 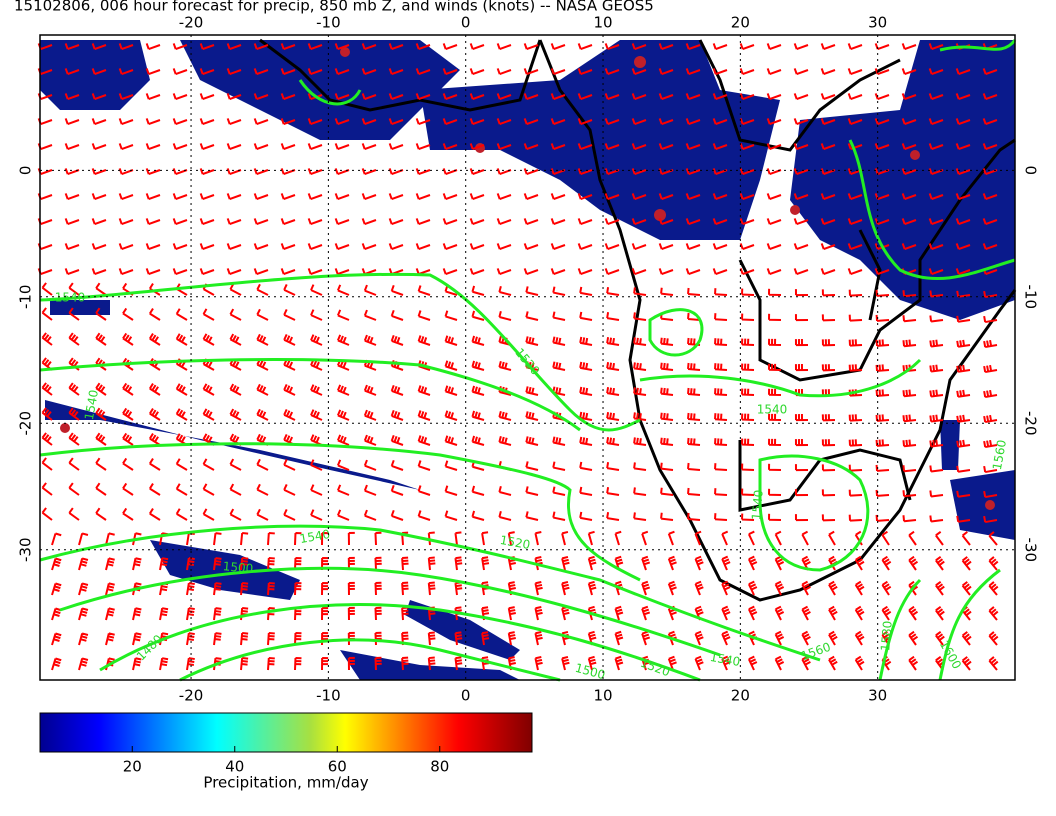 I want to click on colorbar-tick-label: 80, so click(x=439, y=767).